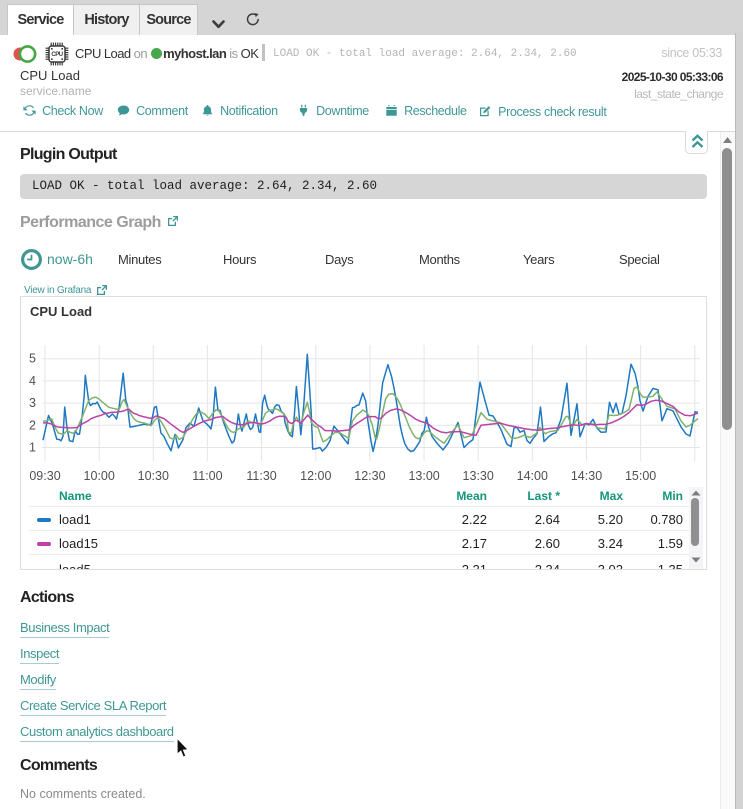 Image resolution: width=743 pixels, height=809 pixels. Describe the element at coordinates (532, 476) in the screenshot. I see `svg-text: 14:00` at that location.